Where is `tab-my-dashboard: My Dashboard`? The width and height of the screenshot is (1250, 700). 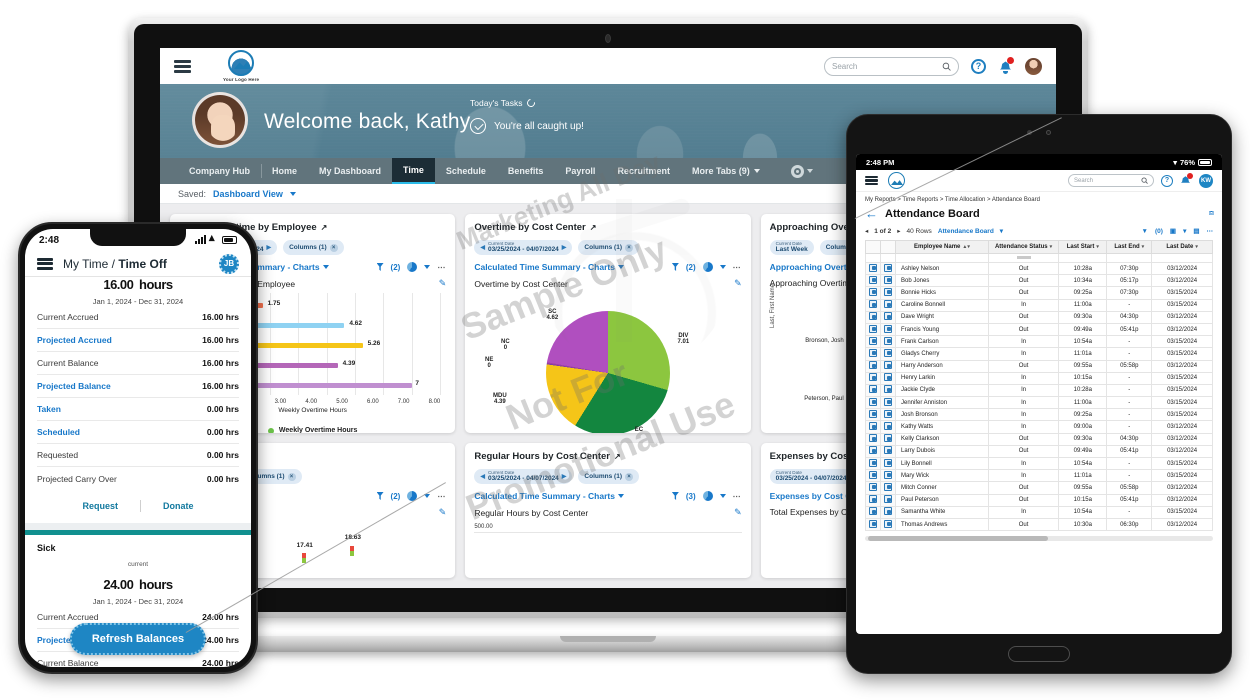 tab-my-dashboard: My Dashboard is located at coordinates (350, 171).